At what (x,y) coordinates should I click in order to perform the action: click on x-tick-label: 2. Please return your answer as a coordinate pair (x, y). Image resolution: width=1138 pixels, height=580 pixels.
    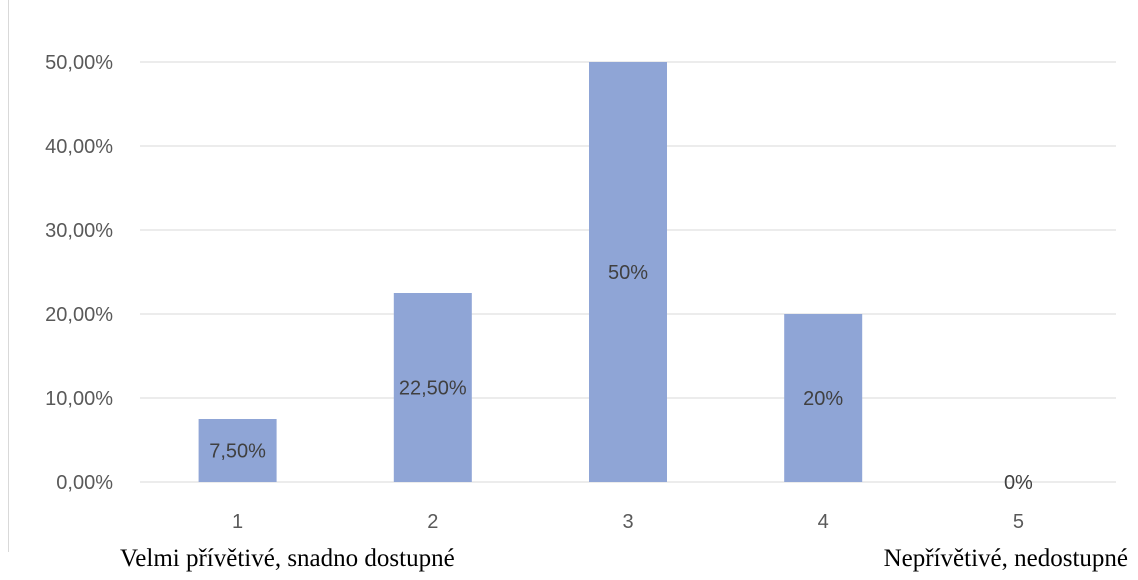
    Looking at the image, I should click on (432, 522).